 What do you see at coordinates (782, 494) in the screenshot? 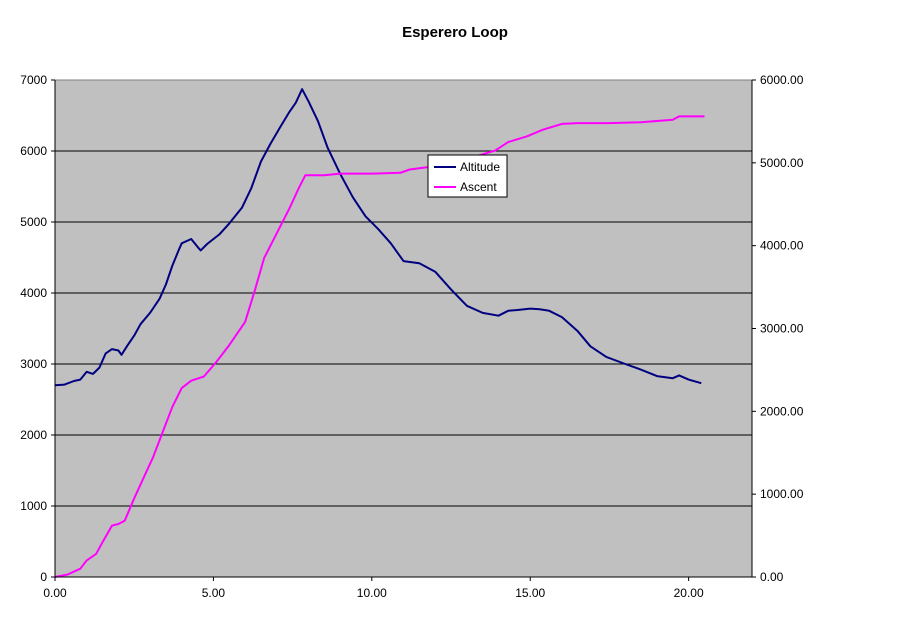
I see `y-tick-label-right: 1000.00` at bounding box center [782, 494].